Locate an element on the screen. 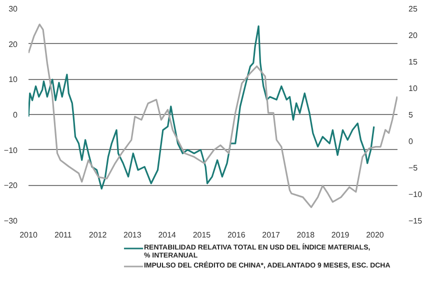 The width and height of the screenshot is (425, 283). x-tick-label: 2014 is located at coordinates (167, 235).